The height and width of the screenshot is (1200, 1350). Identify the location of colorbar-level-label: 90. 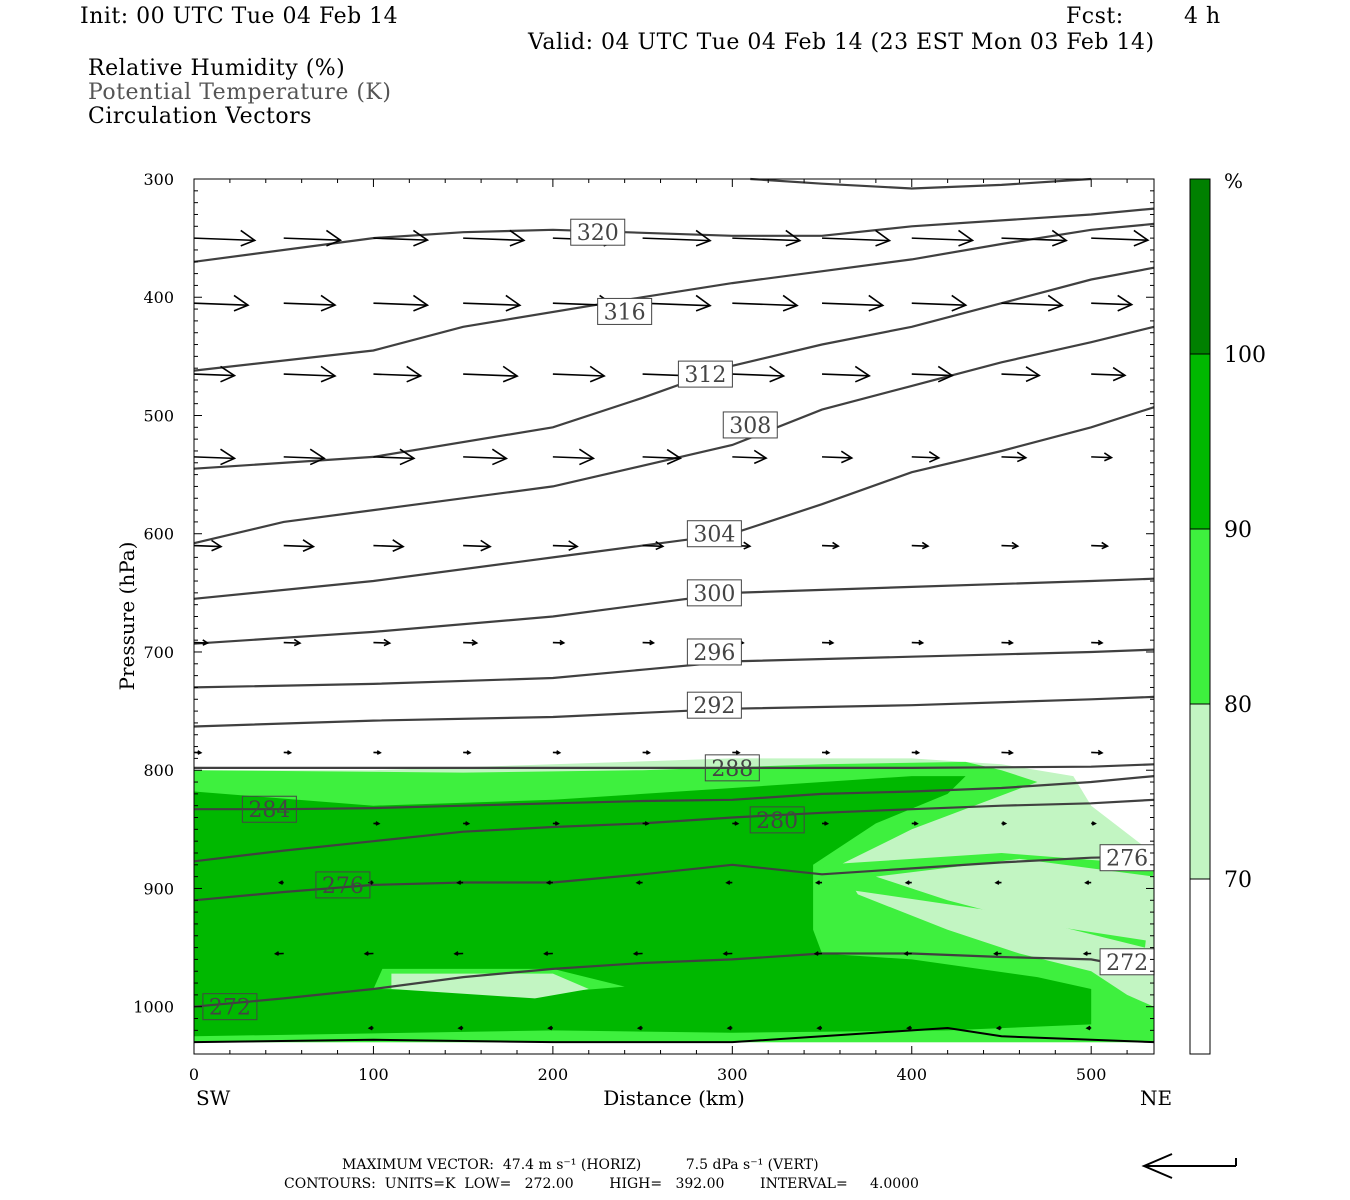
(1238, 530).